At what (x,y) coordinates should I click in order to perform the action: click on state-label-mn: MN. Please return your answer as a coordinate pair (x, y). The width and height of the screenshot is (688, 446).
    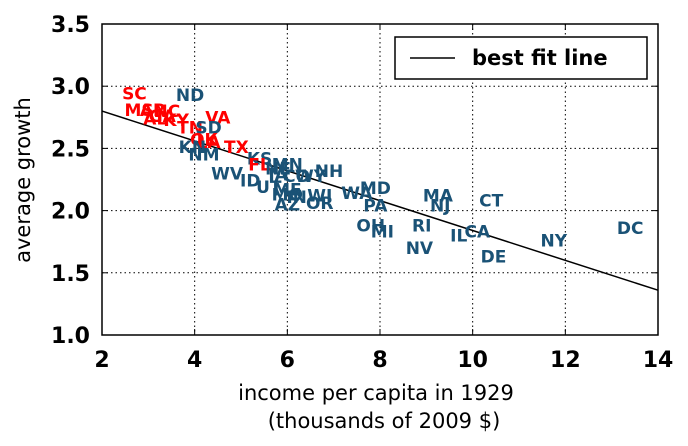
    Looking at the image, I should click on (287, 166).